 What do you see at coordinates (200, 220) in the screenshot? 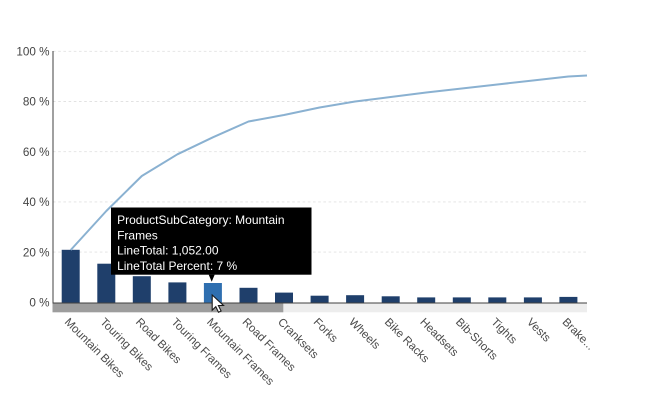
I see `svg-text: ProductSubCategory: Mountain` at bounding box center [200, 220].